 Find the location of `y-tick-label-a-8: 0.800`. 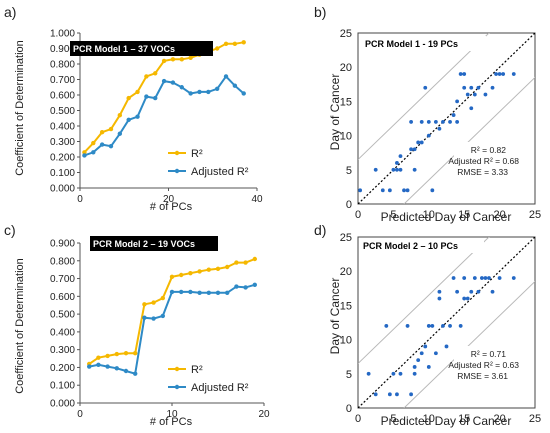

y-tick-label-a-8: 0.800 is located at coordinates (62, 65).